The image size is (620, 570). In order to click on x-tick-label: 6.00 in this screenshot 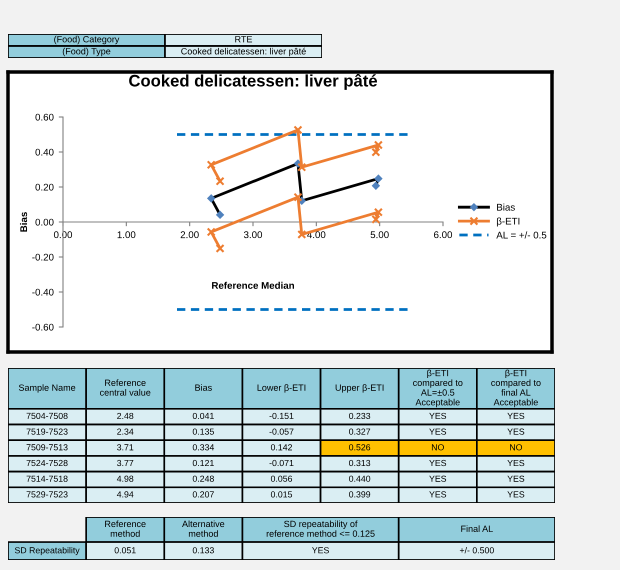, I will do `click(443, 234)`.